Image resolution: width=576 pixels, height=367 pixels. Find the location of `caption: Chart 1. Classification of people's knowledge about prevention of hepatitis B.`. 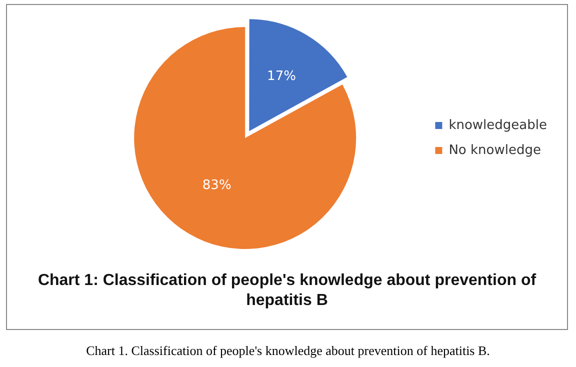

caption: Chart 1. Classification of people's knowledge about prevention of hepatitis B. is located at coordinates (288, 351).